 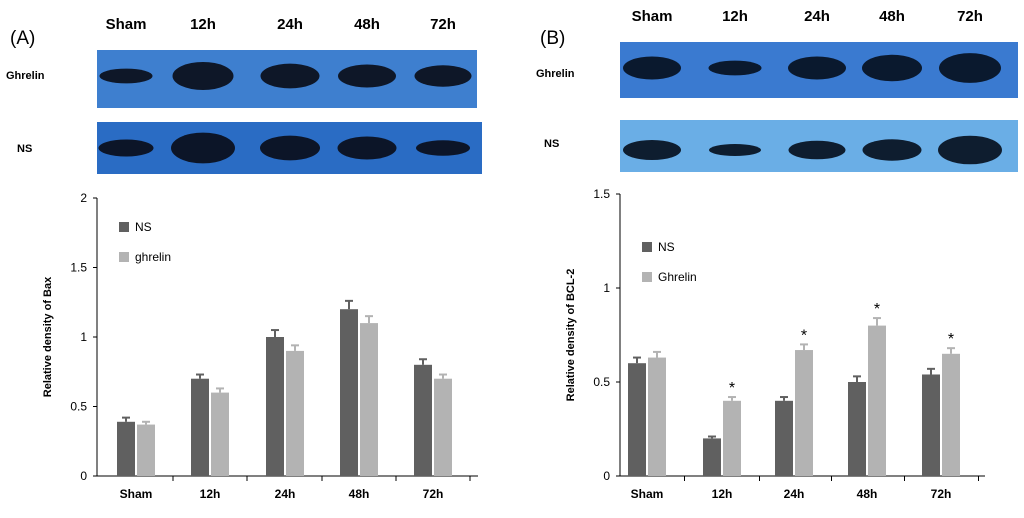 I want to click on western-blot-a, so click(x=289, y=112).